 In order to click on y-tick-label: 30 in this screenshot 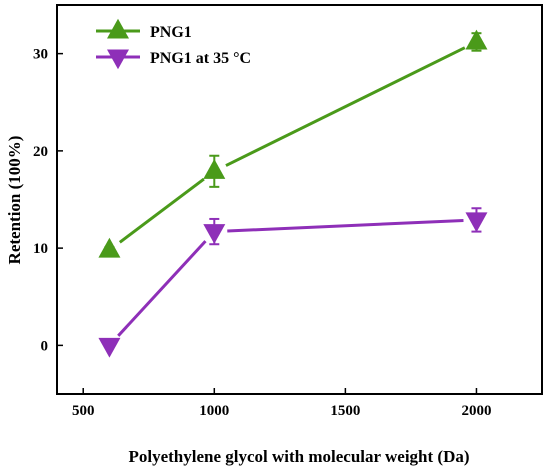, I will do `click(40, 55)`.